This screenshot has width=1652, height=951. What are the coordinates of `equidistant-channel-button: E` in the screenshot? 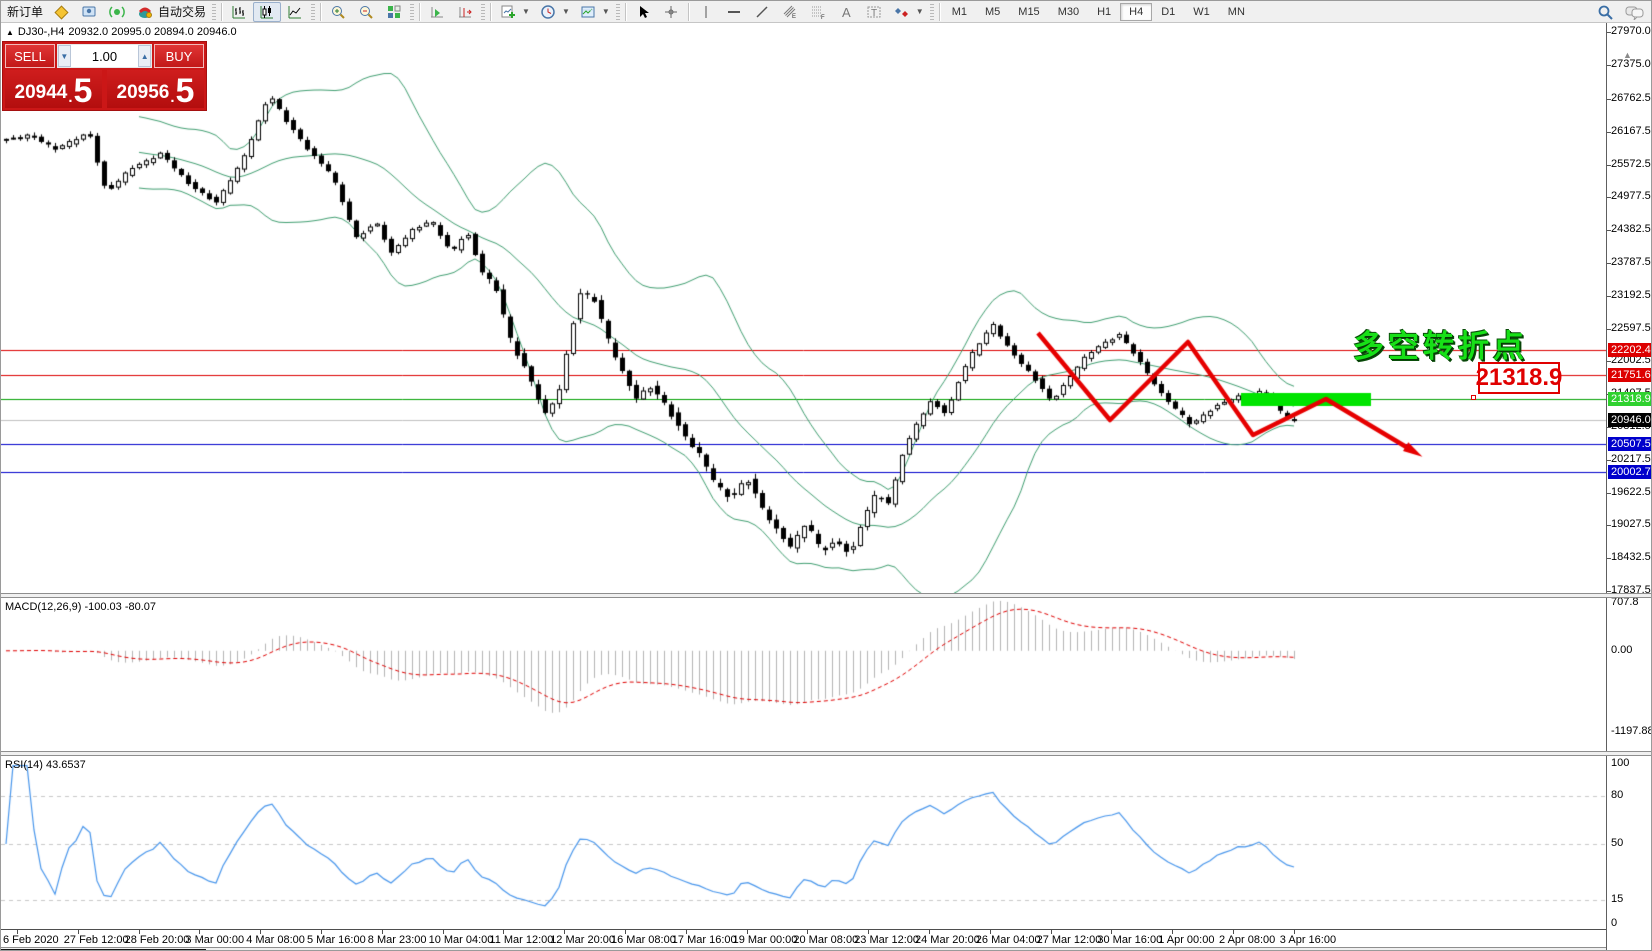 It's located at (790, 12).